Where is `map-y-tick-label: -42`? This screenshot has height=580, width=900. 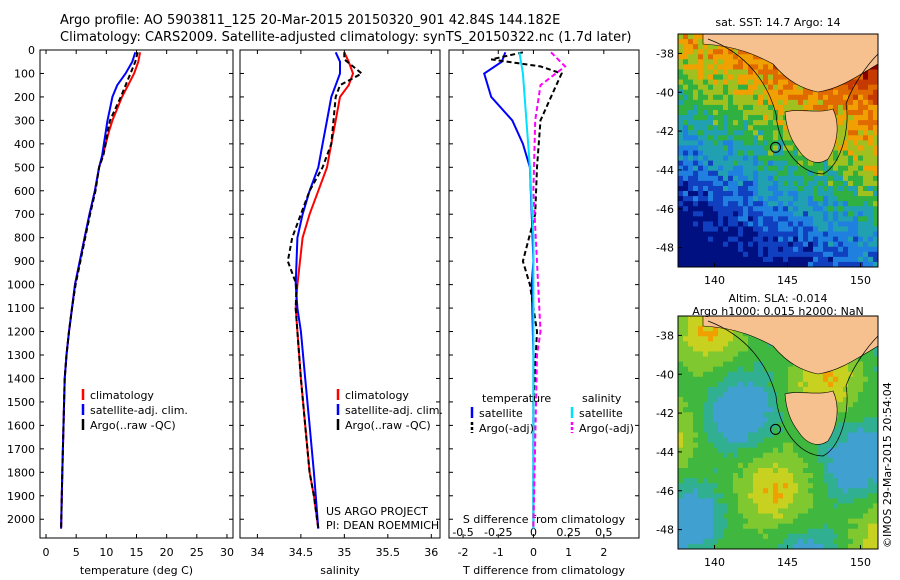
map-y-tick-label: -42 is located at coordinates (665, 131).